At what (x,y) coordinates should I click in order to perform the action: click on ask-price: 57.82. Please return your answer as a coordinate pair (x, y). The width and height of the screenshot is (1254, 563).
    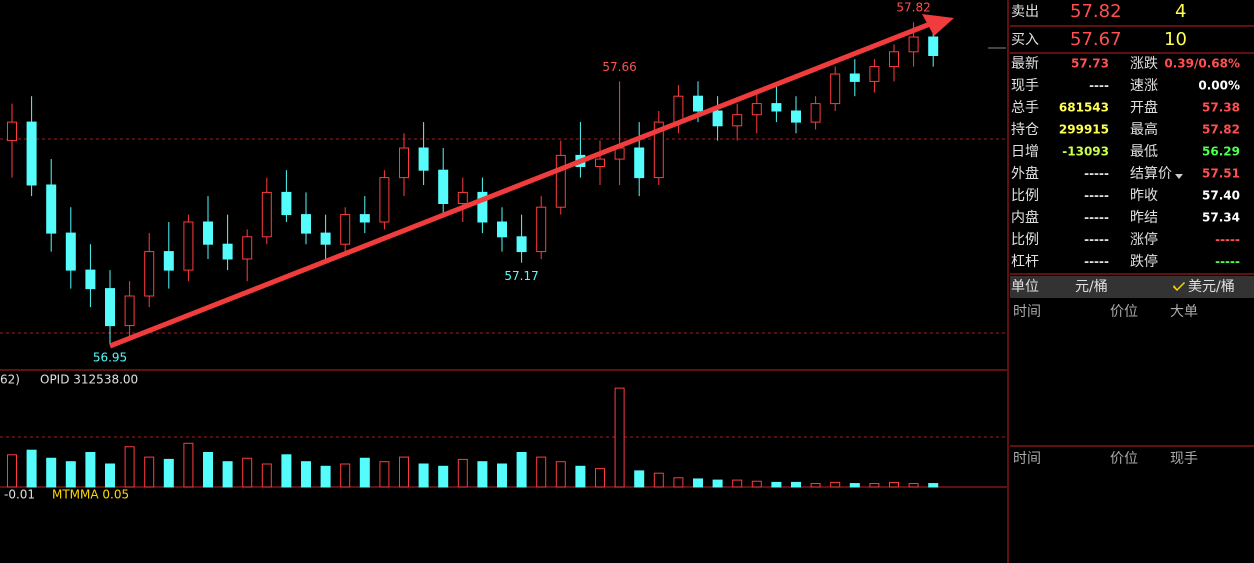
    Looking at the image, I should click on (1096, 11).